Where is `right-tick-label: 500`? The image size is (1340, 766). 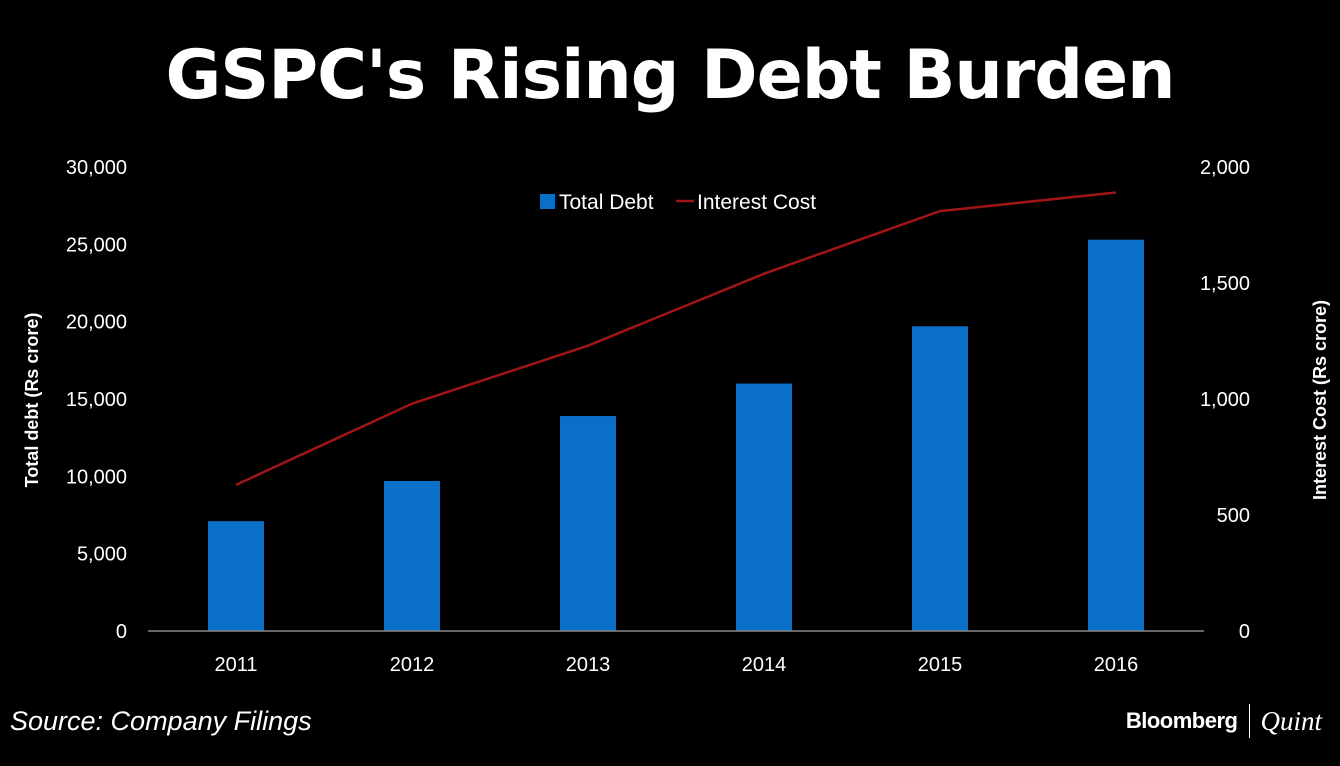 right-tick-label: 500 is located at coordinates (1233, 516).